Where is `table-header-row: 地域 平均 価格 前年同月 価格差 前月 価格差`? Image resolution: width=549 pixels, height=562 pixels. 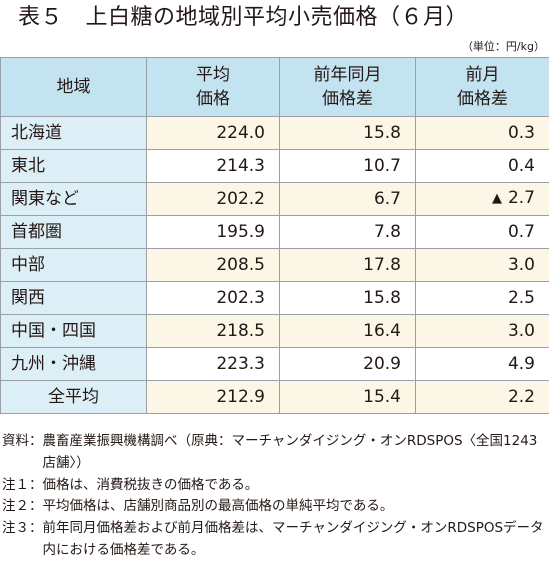 table-header-row: 地域 平均 価格 前年同月 価格差 前月 価格差 is located at coordinates (275, 87).